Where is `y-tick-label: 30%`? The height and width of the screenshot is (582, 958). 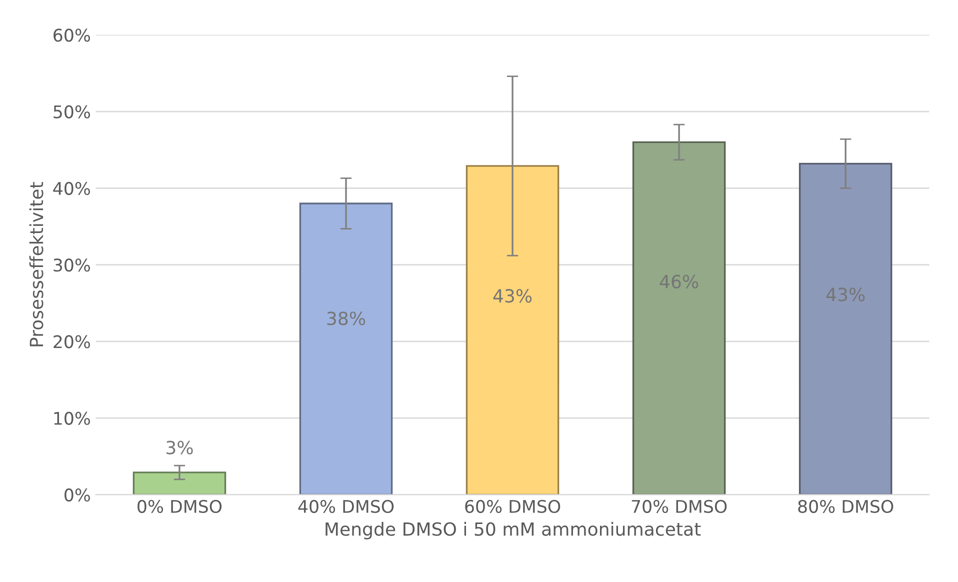 y-tick-label: 30% is located at coordinates (72, 265).